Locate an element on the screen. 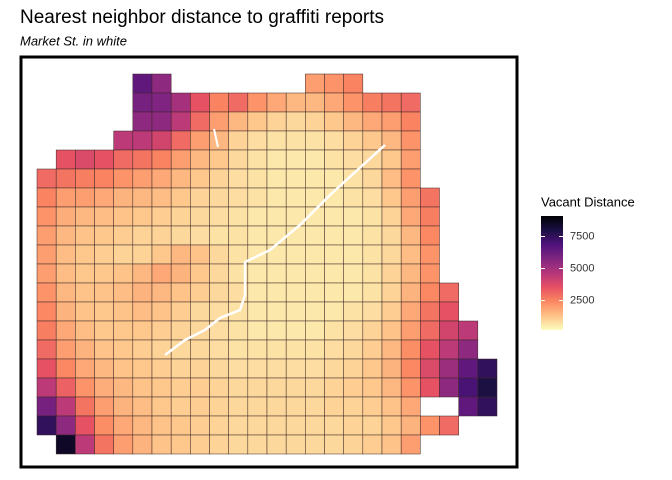 Image resolution: width=672 pixels, height=480 pixels. legend-title: Vacant Distance is located at coordinates (588, 201).